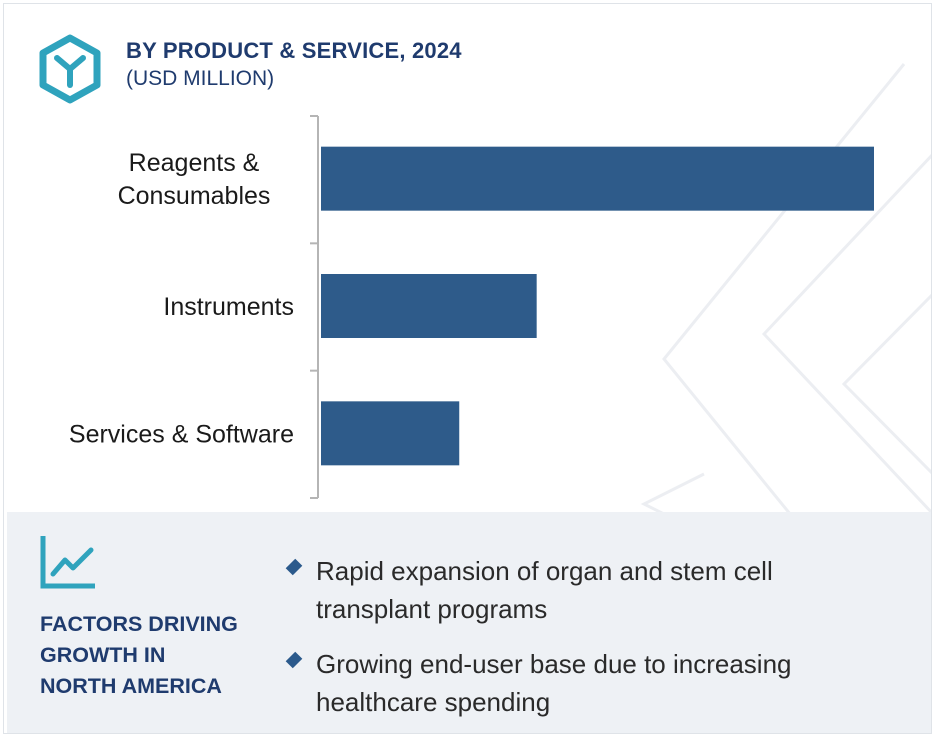 The height and width of the screenshot is (739, 937). What do you see at coordinates (294, 50) in the screenshot?
I see `chart-title: BY PRODUCT & SERVICE, 2024` at bounding box center [294, 50].